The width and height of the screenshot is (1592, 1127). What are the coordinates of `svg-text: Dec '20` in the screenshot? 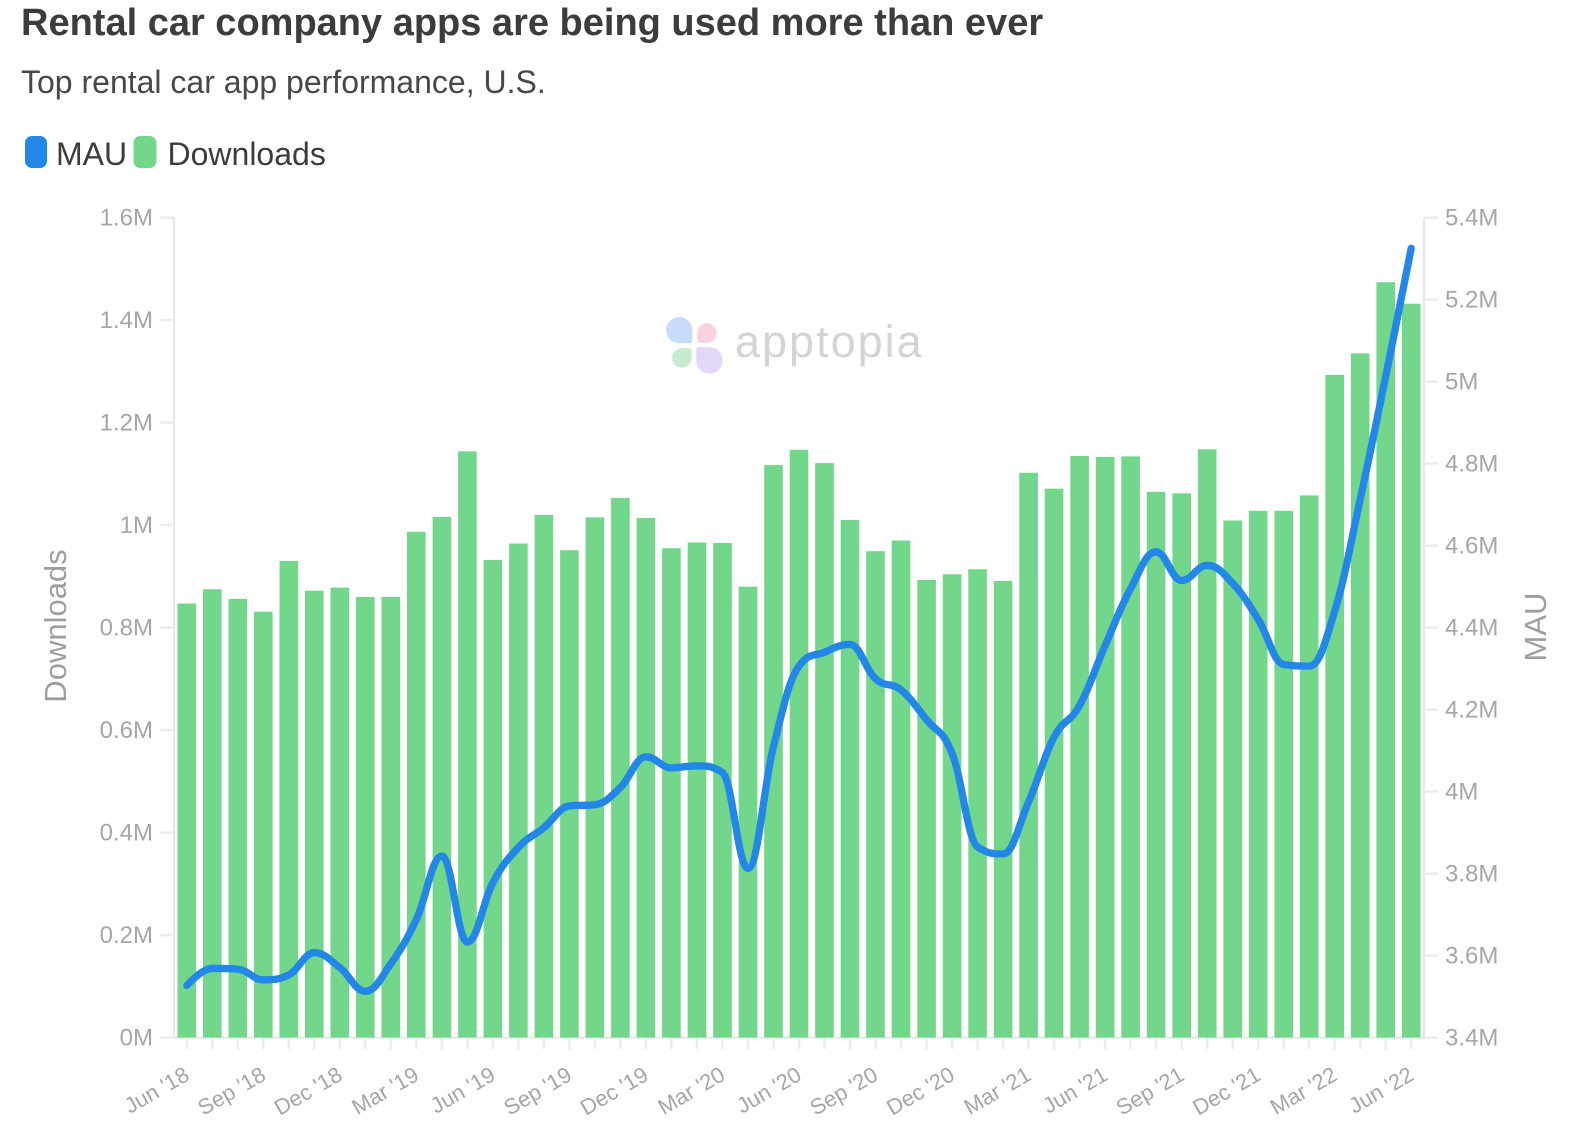 It's located at (920, 1091).